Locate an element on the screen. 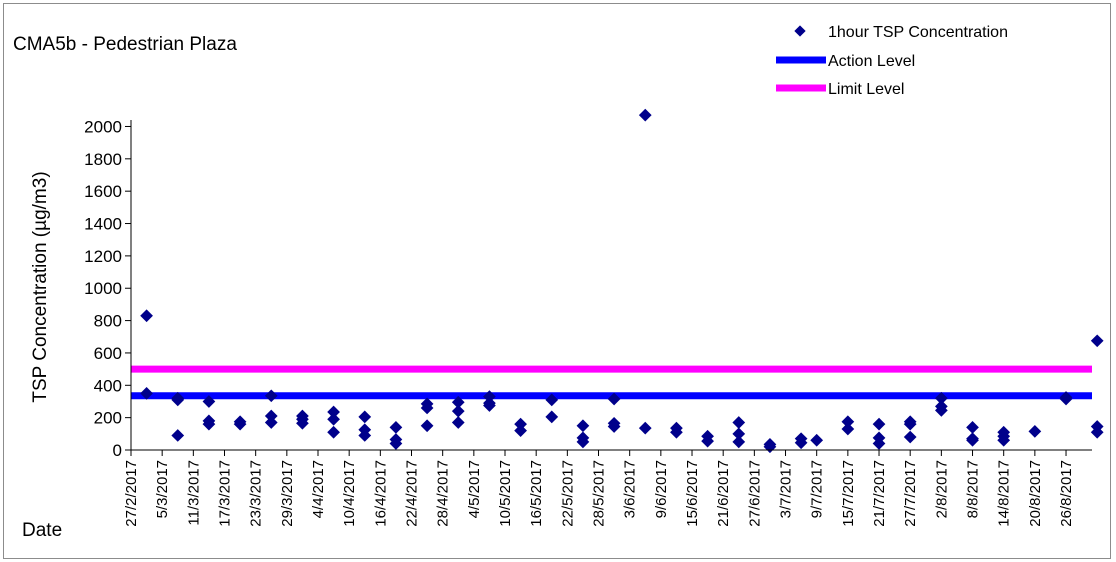 Image resolution: width=1116 pixels, height=562 pixels. x-tick-label: 28/4/2017 is located at coordinates (443, 493).